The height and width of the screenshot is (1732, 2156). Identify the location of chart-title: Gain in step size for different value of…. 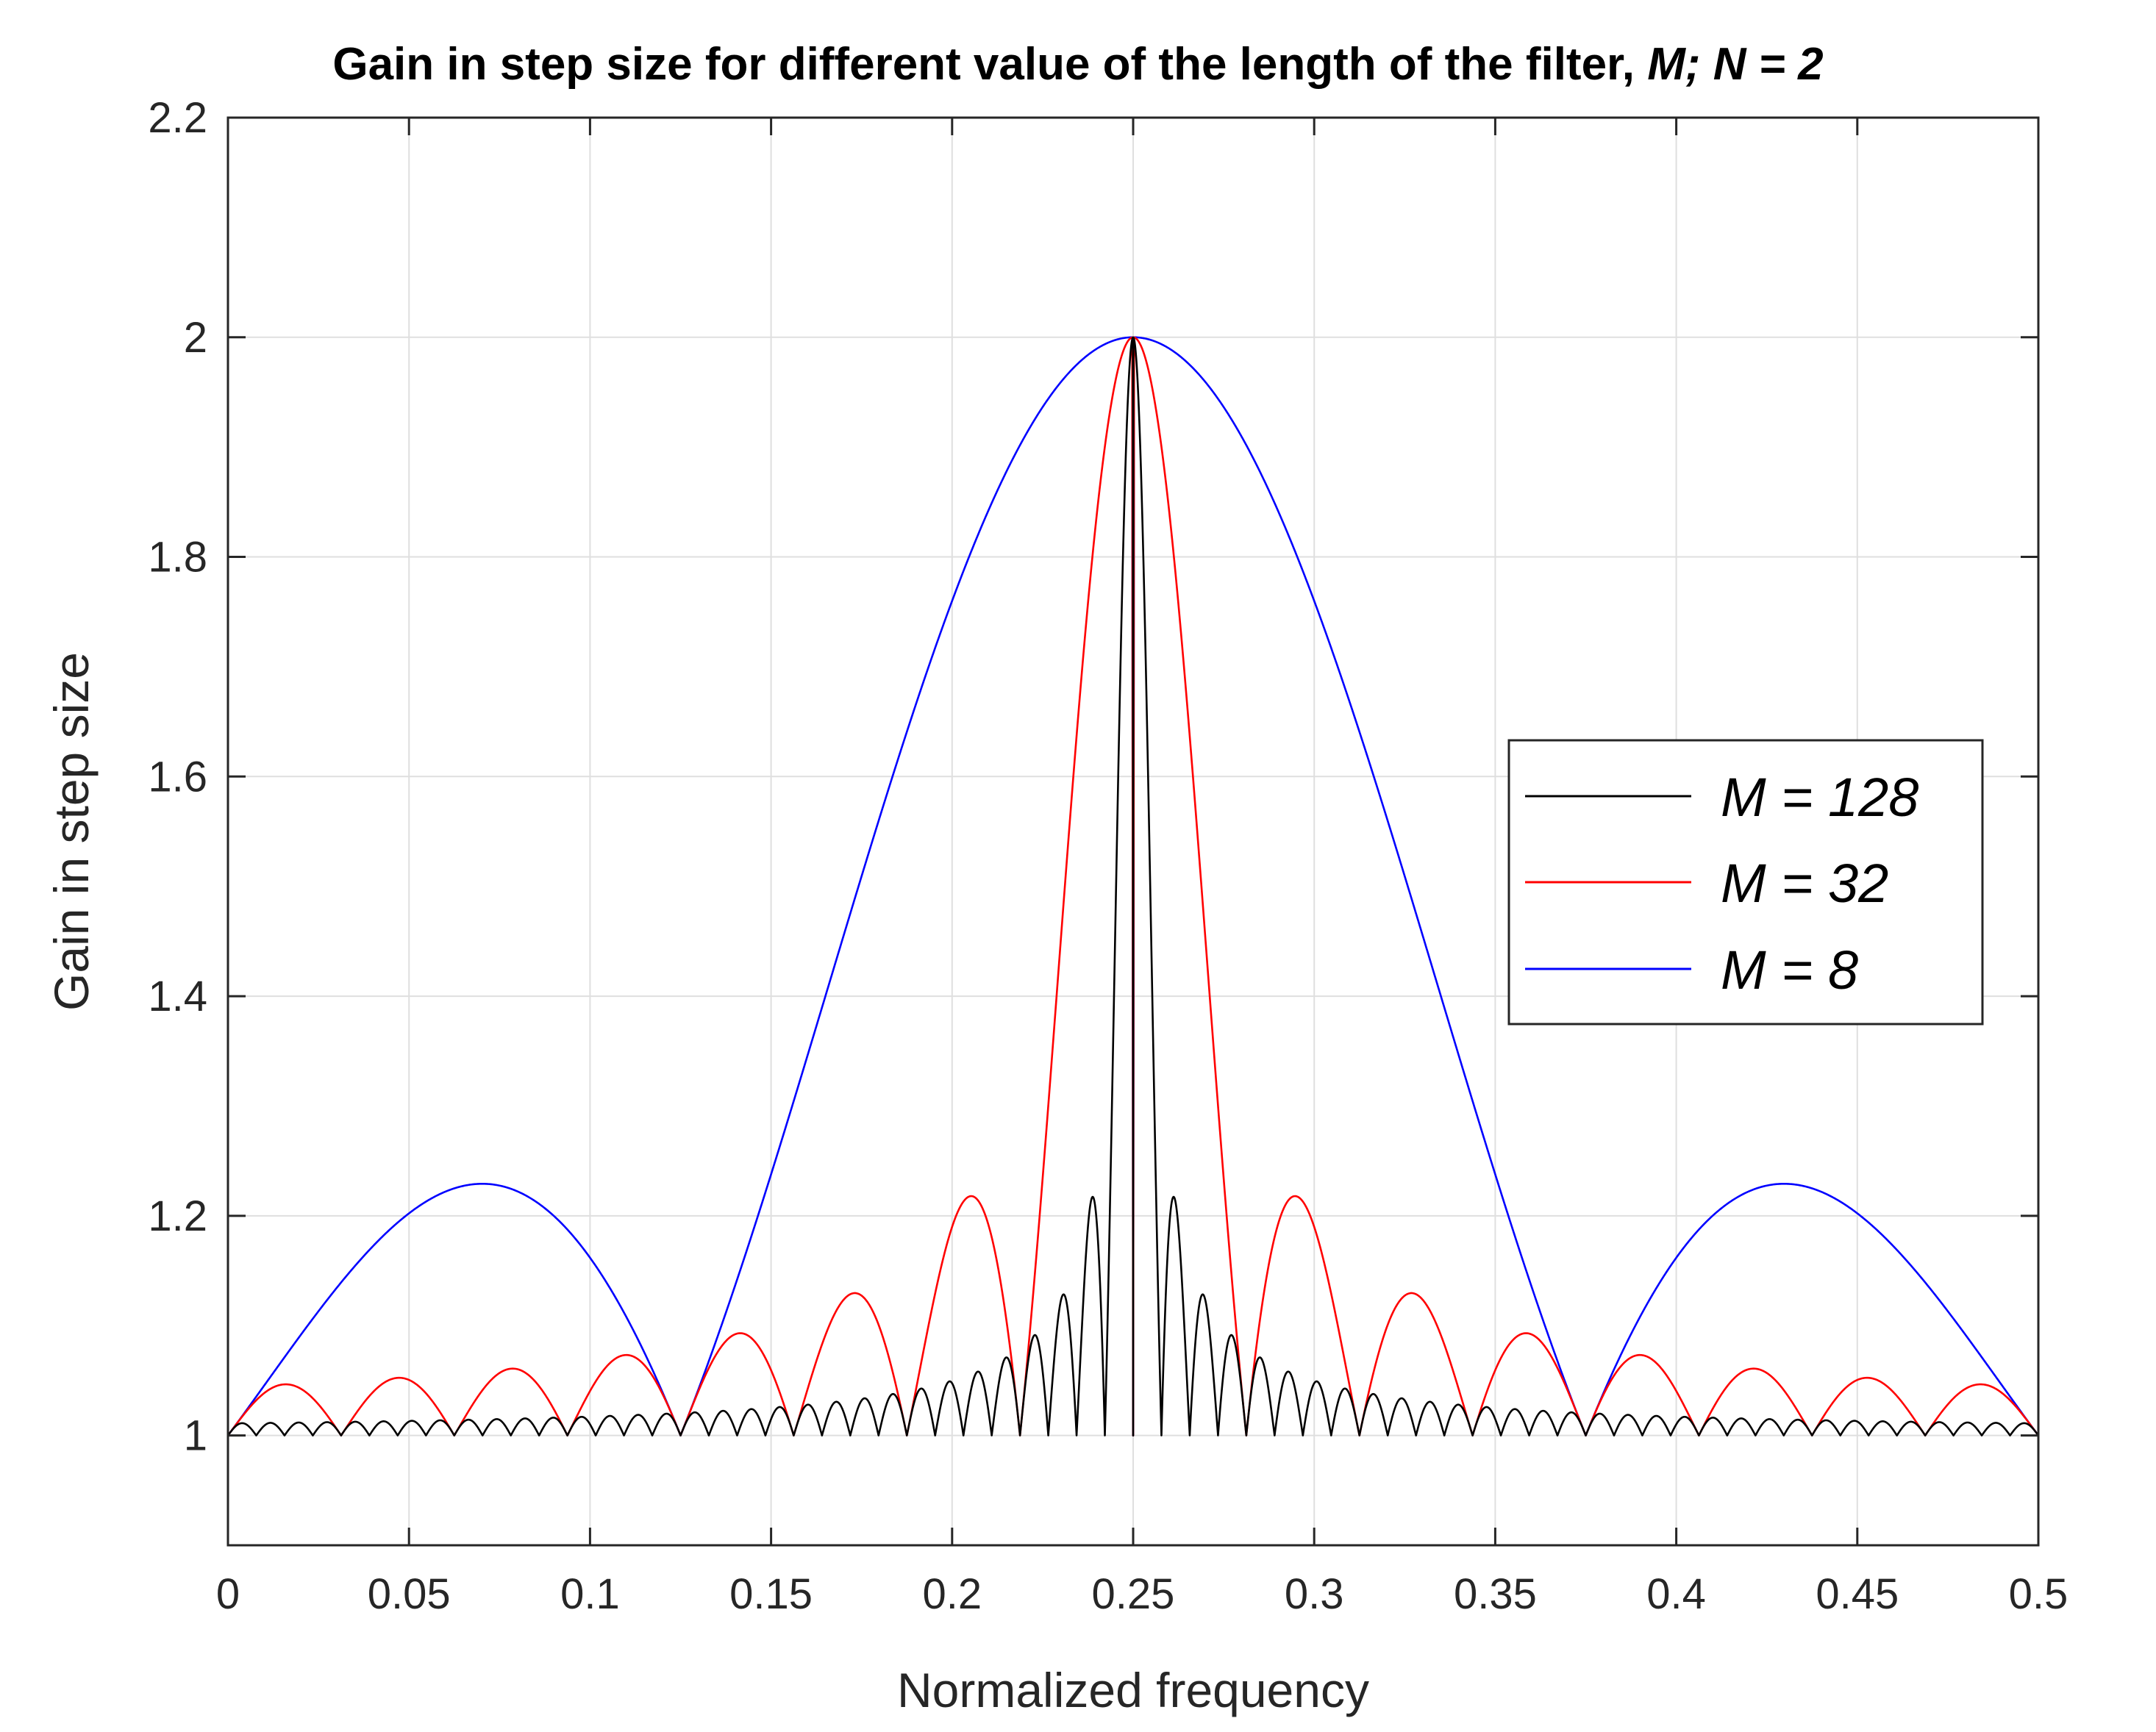
(1077, 65).